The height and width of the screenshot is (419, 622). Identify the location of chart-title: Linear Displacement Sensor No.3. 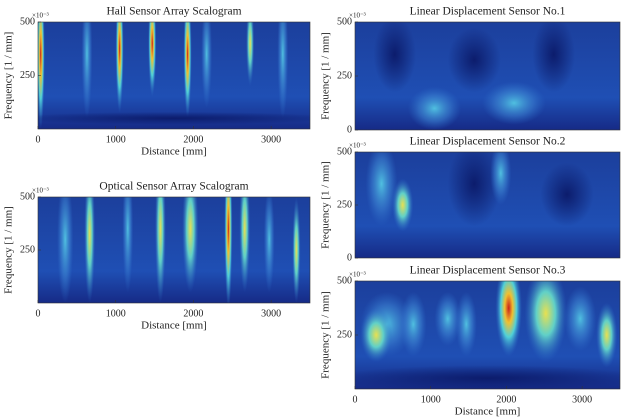
(488, 271).